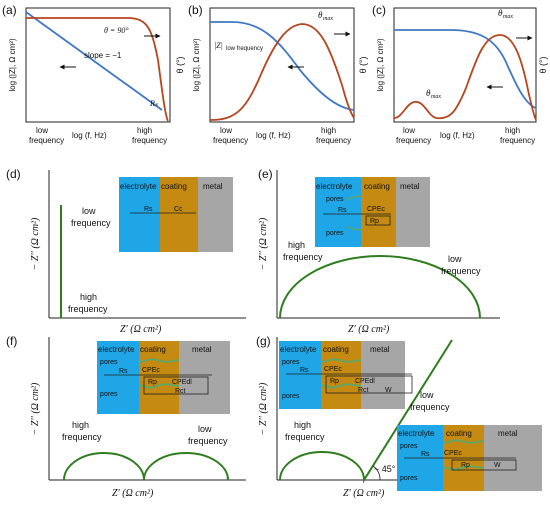 This screenshot has height=505, width=550. I want to click on inset-g1-rp: Rp, so click(334, 381).